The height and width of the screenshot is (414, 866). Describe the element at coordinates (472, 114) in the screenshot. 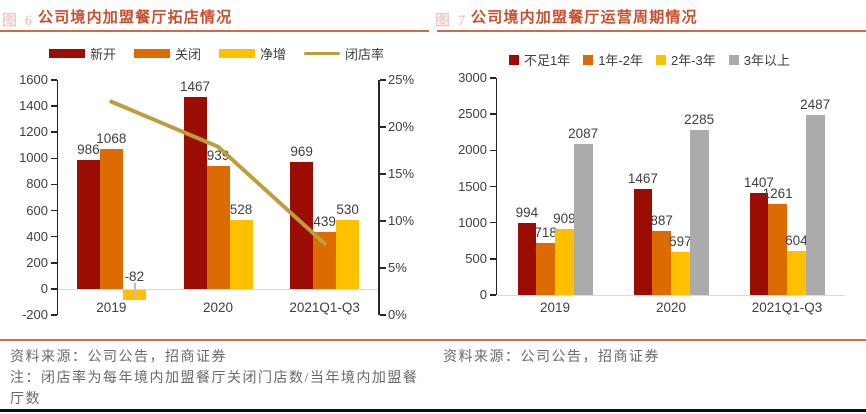

I see `y-axis-tick-label: 2500` at that location.